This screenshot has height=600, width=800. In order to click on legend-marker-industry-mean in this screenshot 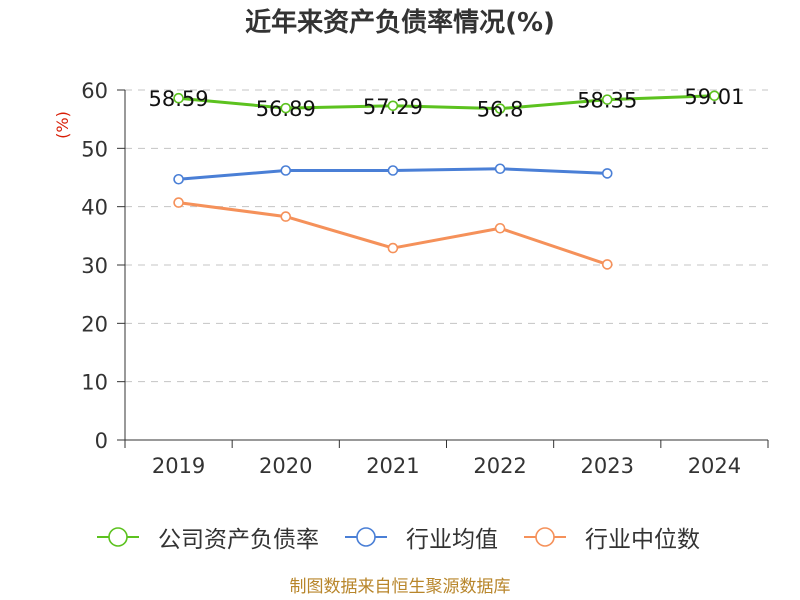, I will do `click(366, 537)`.